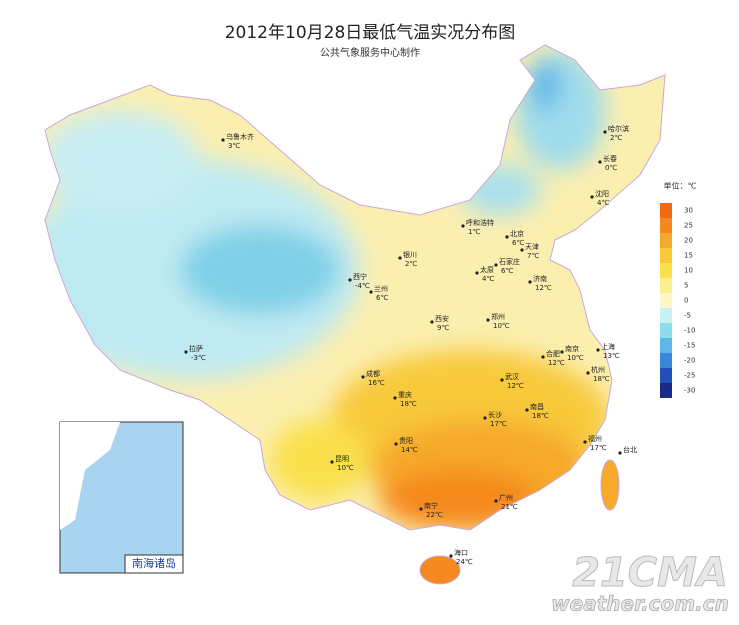 This screenshot has height=625, width=739. Describe the element at coordinates (686, 301) in the screenshot. I see `legend-tick: 0` at that location.